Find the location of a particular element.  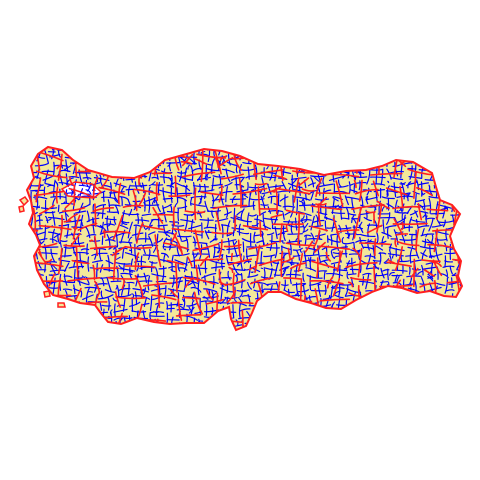

island-west-coast is located at coordinates (21, 209).